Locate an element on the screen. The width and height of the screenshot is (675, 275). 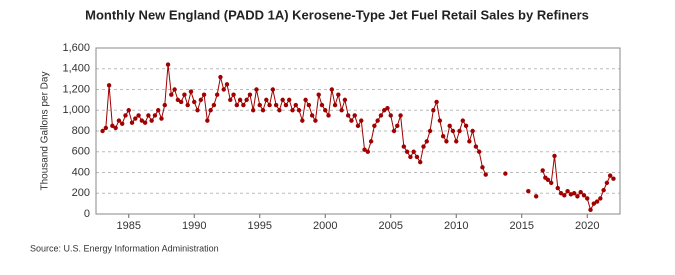
y-tick-label: 0 is located at coordinates (87, 214).